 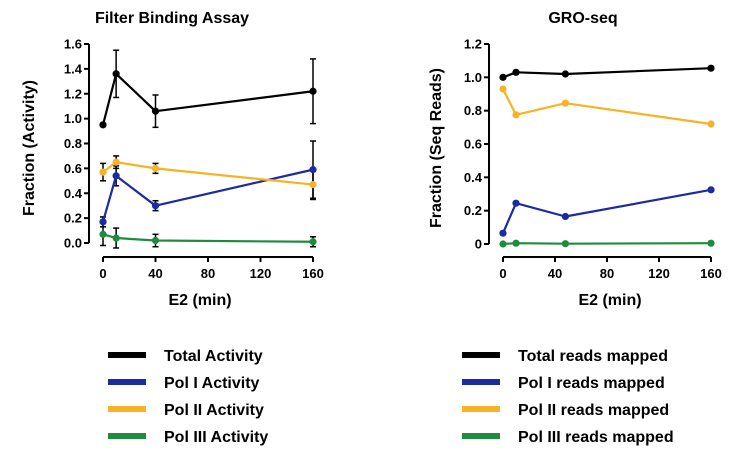 What do you see at coordinates (216, 437) in the screenshot?
I see `legend-label-pol-iii: Pol III Activity` at bounding box center [216, 437].